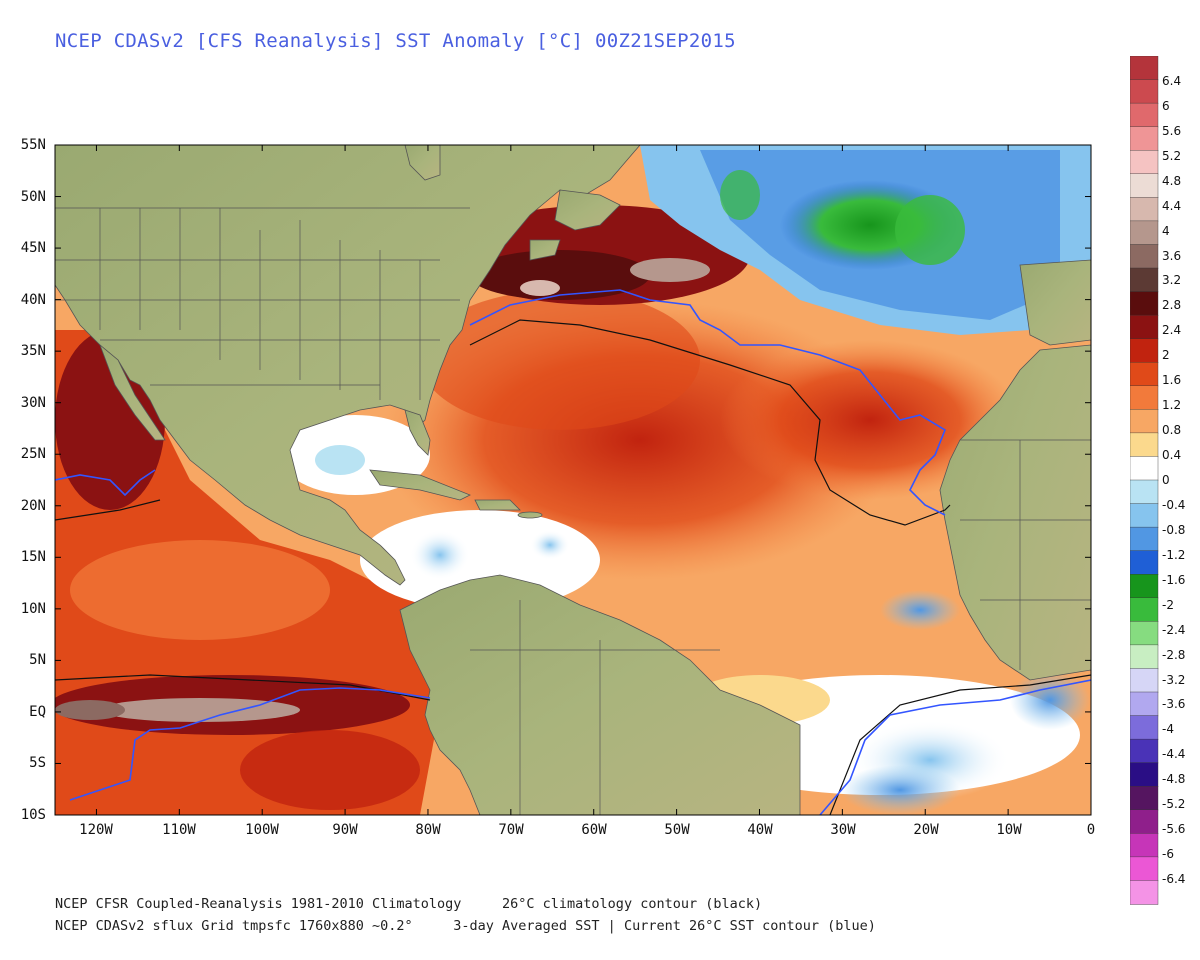 This screenshot has height=960, width=1200. Describe the element at coordinates (1166, 355) in the screenshot. I see `legend-label: 2` at that location.